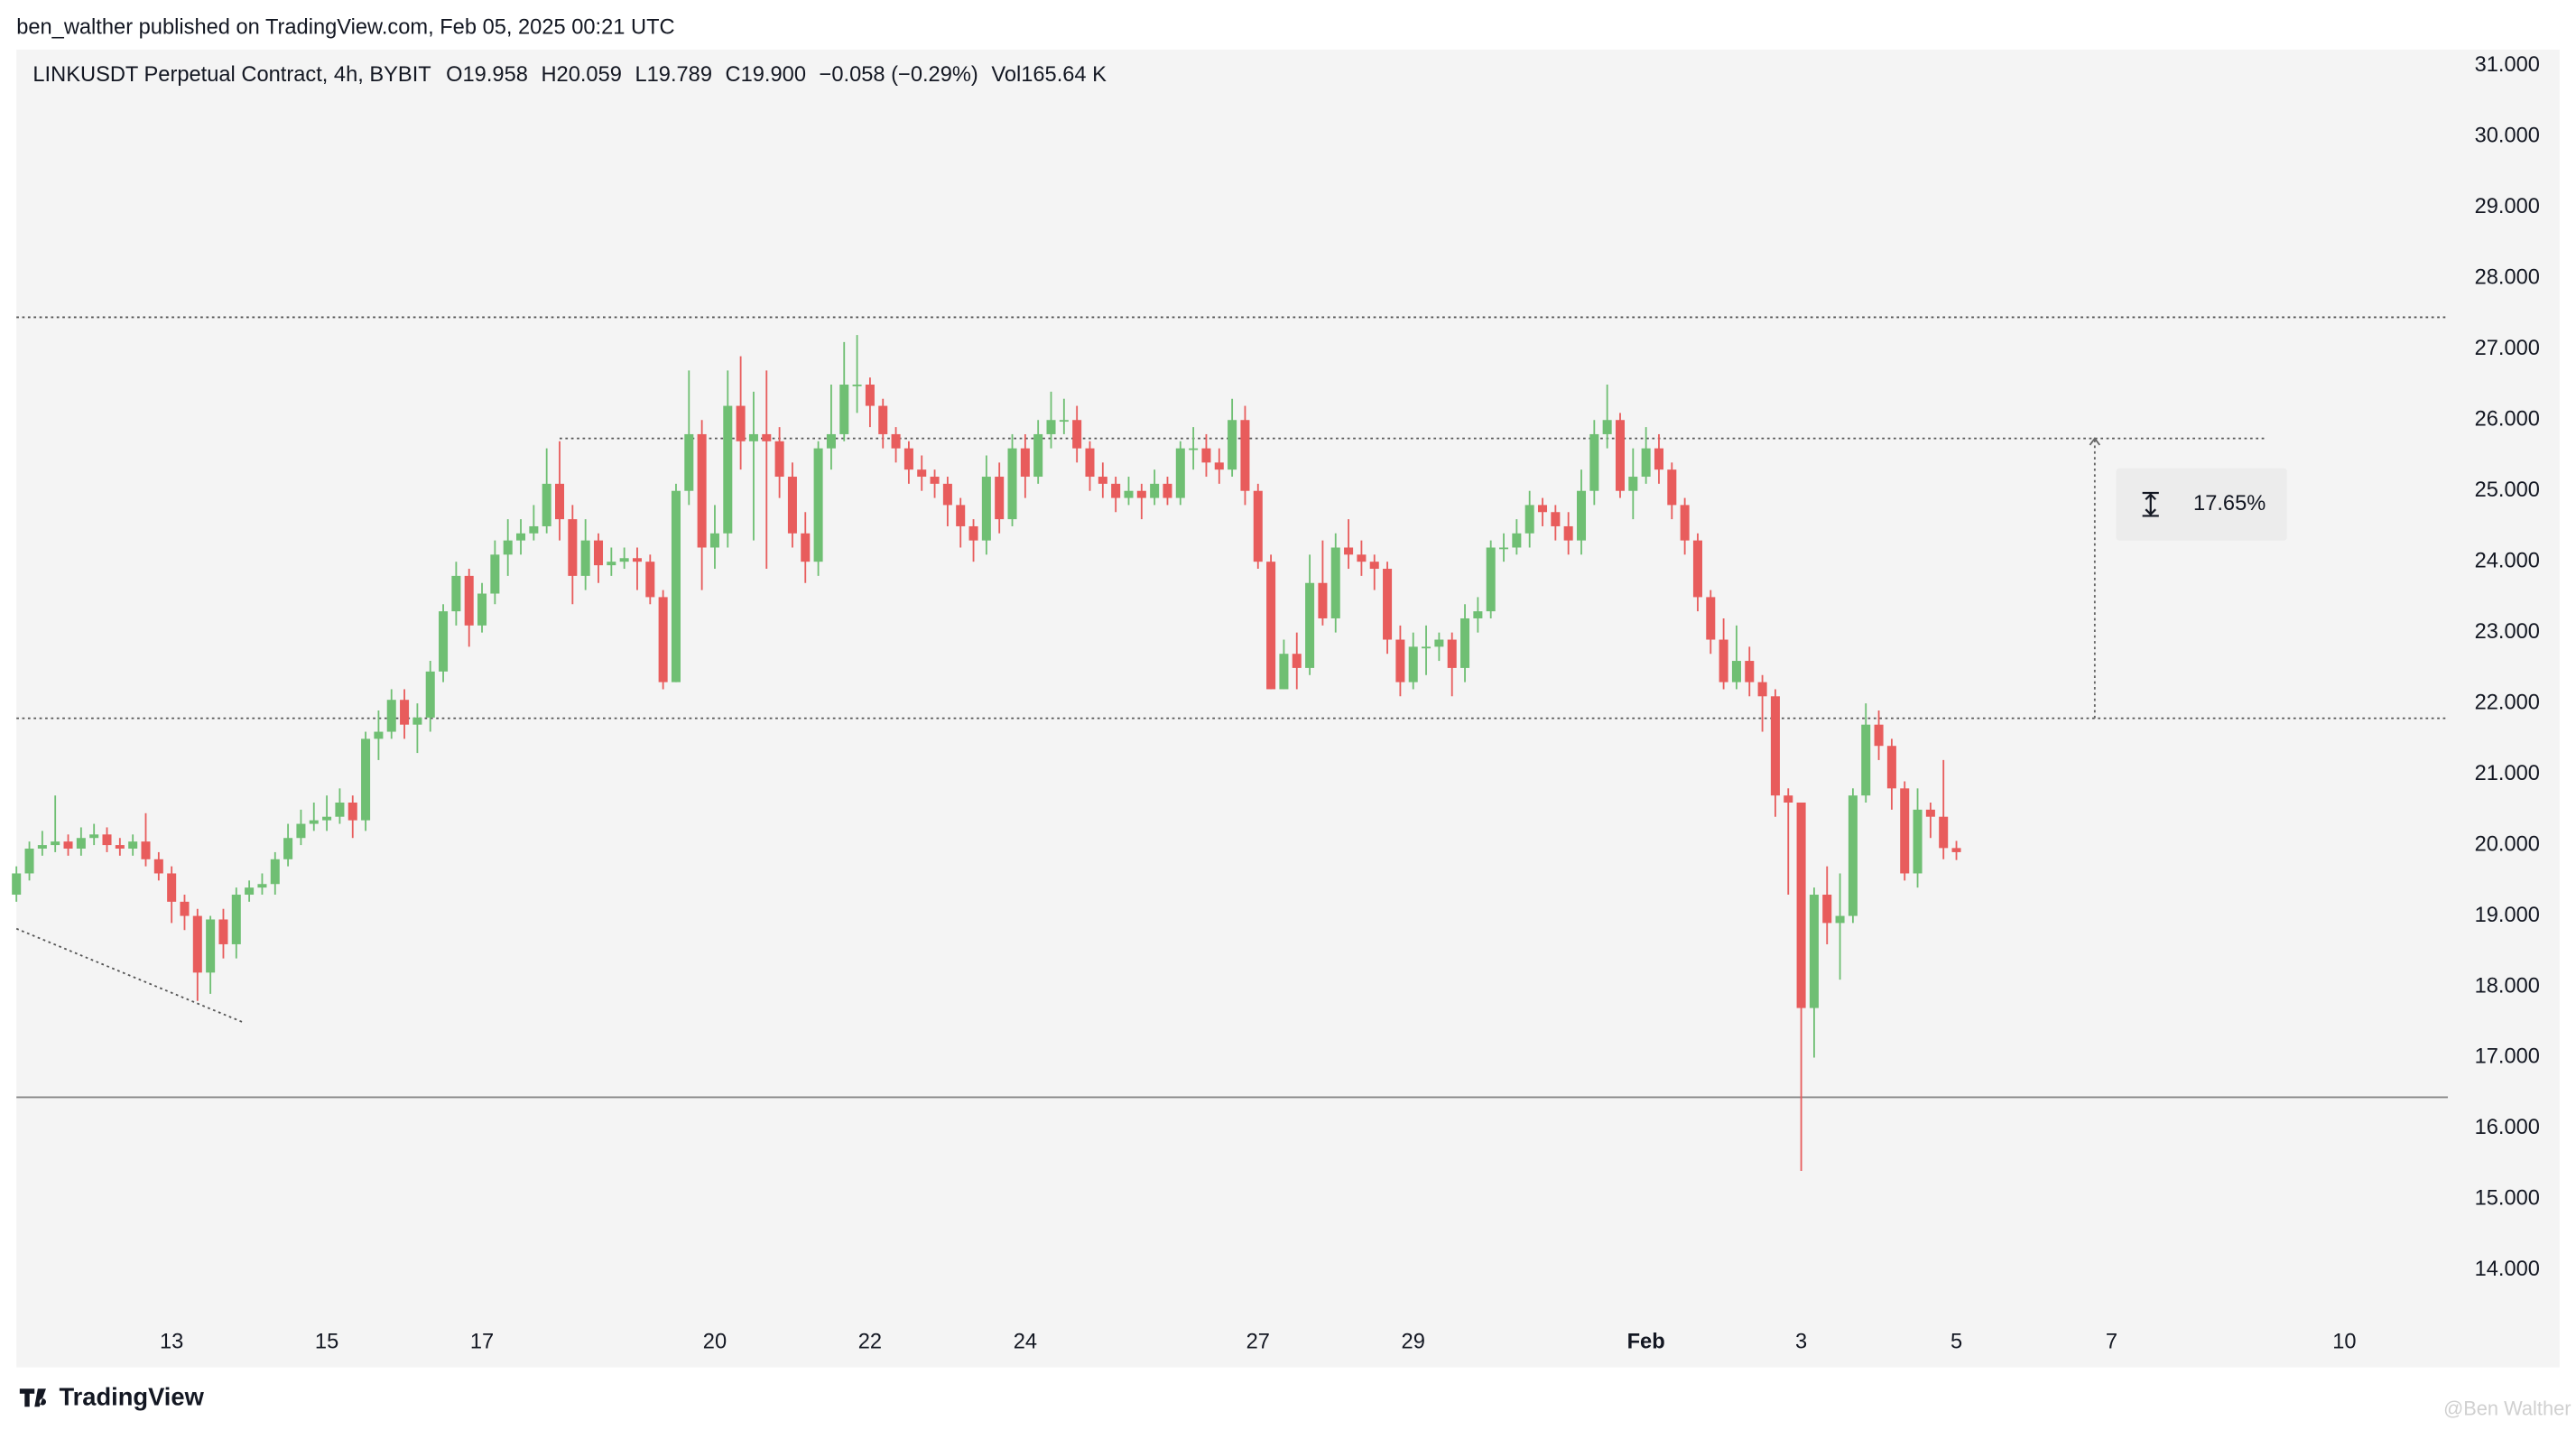 The height and width of the screenshot is (1430, 2576). I want to click on measure-box, so click(2201, 505).